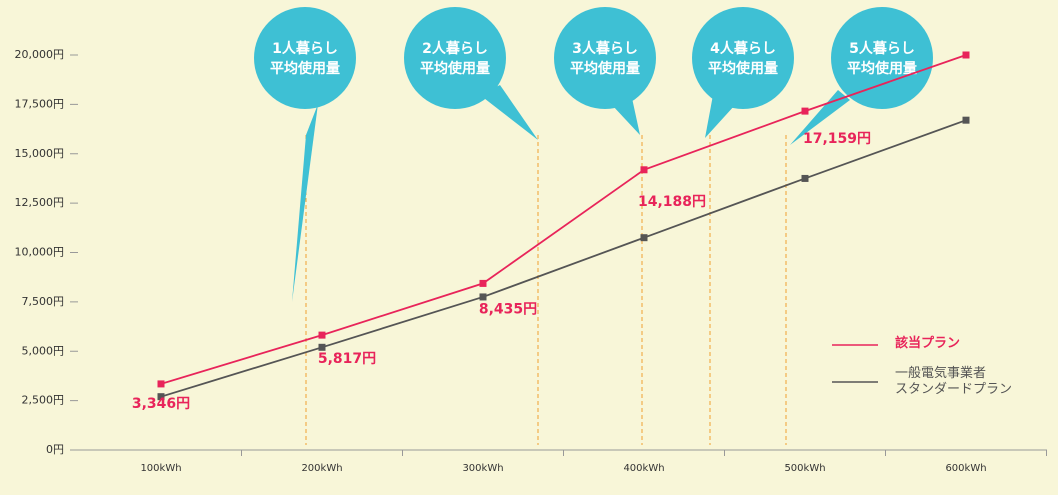 This screenshot has width=1058, height=495. Describe the element at coordinates (305, 48) in the screenshot. I see `bubble-text: 1人暮らし` at that location.